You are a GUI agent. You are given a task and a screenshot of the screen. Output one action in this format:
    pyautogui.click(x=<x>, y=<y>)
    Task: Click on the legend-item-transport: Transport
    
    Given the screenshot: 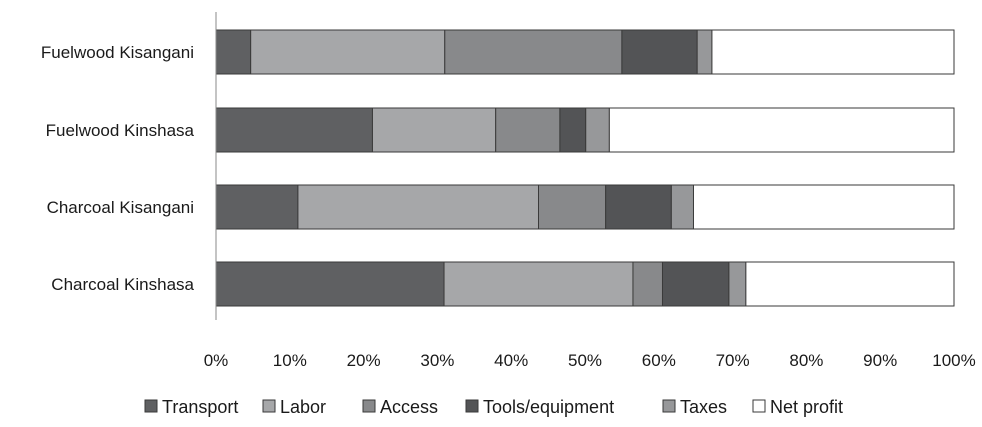 What is the action you would take?
    pyautogui.click(x=191, y=407)
    